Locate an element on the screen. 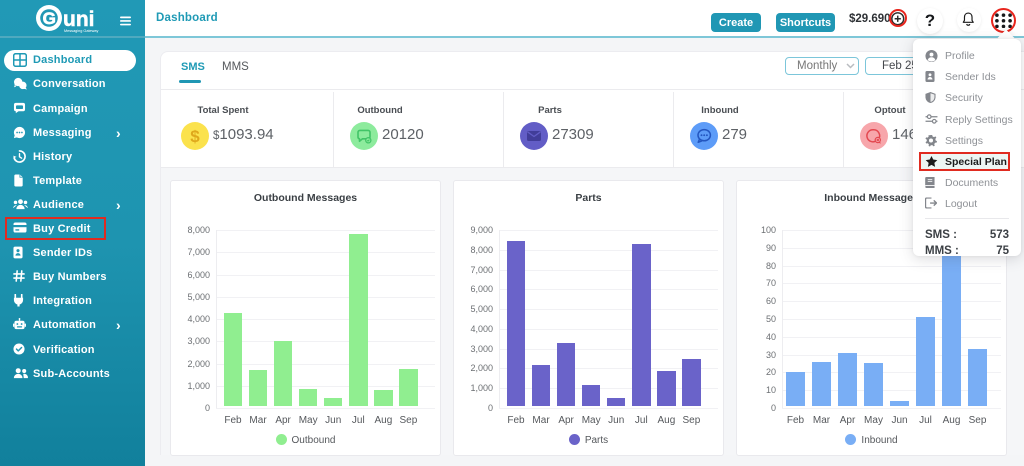 The image size is (1024, 466). svg-text: uni is located at coordinates (79, 19).